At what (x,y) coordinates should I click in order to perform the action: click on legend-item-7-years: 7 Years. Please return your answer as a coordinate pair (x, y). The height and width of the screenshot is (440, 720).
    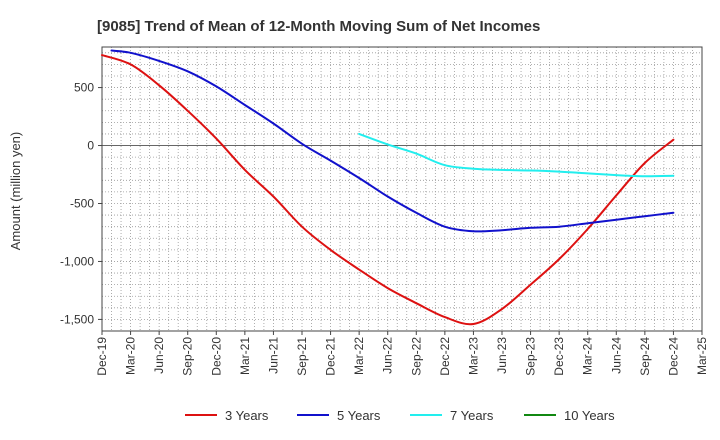
    Looking at the image, I should click on (452, 415).